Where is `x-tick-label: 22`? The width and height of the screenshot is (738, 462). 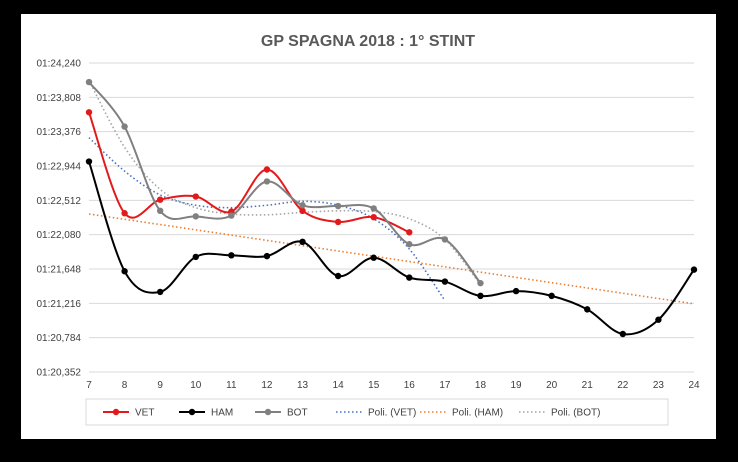
x-tick-label: 22 is located at coordinates (623, 385).